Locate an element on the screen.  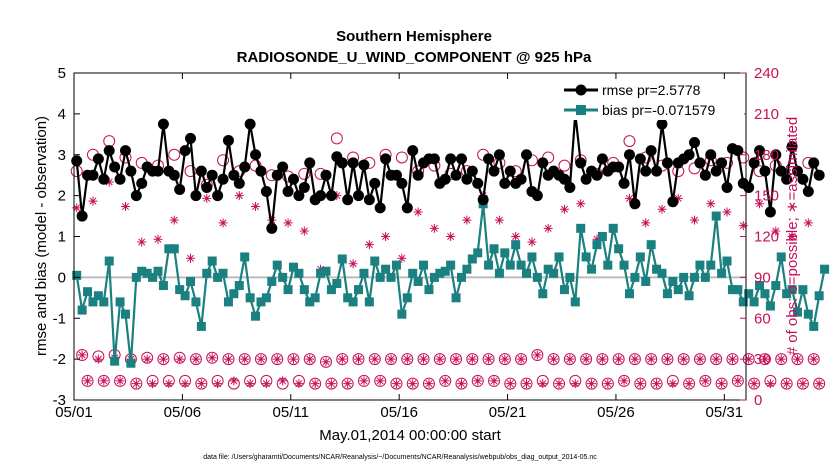
legend-bias-label: bias pr=-0.071579 is located at coordinates (658, 110).